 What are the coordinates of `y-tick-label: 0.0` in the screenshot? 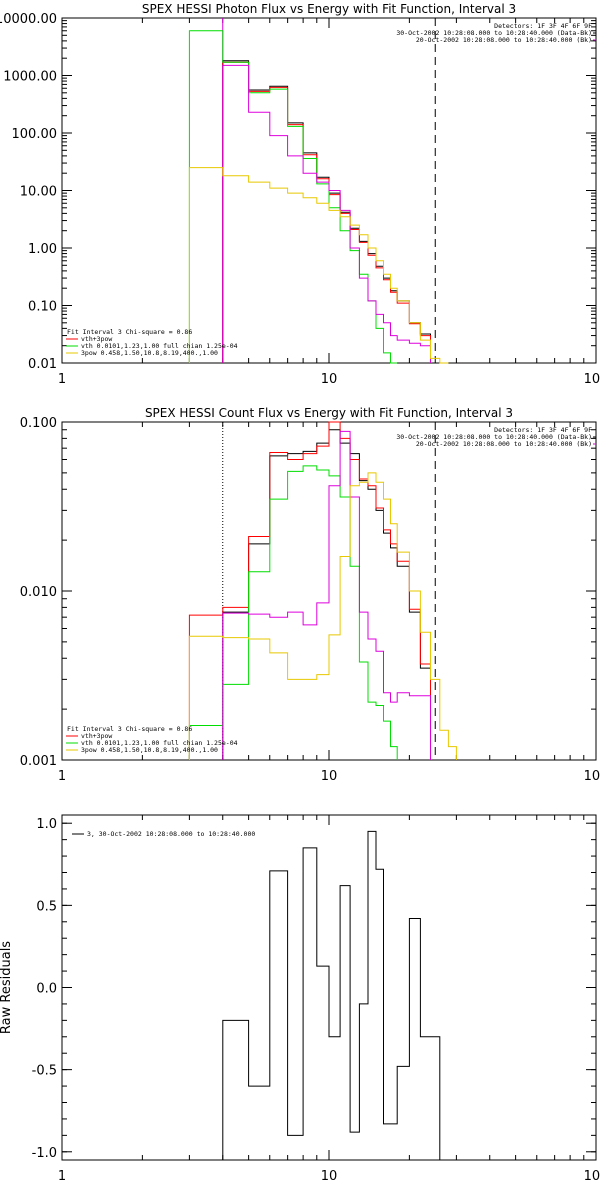 It's located at (46, 989).